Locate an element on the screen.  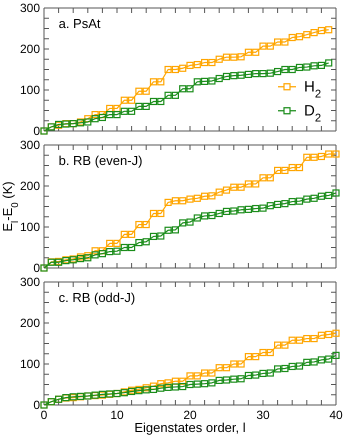
x-tick-label: 10 is located at coordinates (117, 415).